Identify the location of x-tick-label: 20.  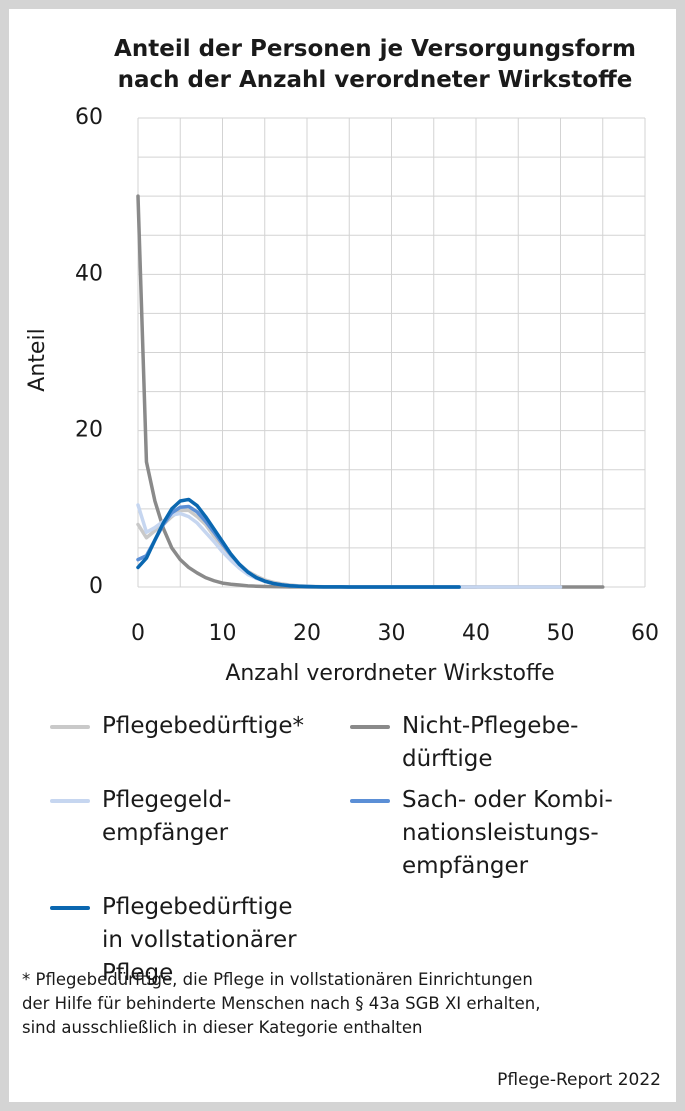
(307, 633).